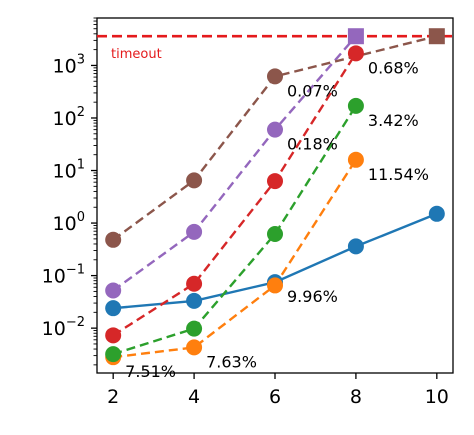 This screenshot has width=474, height=435. What do you see at coordinates (69, 117) in the screenshot?
I see `y-tick-label: 10²` at bounding box center [69, 117].